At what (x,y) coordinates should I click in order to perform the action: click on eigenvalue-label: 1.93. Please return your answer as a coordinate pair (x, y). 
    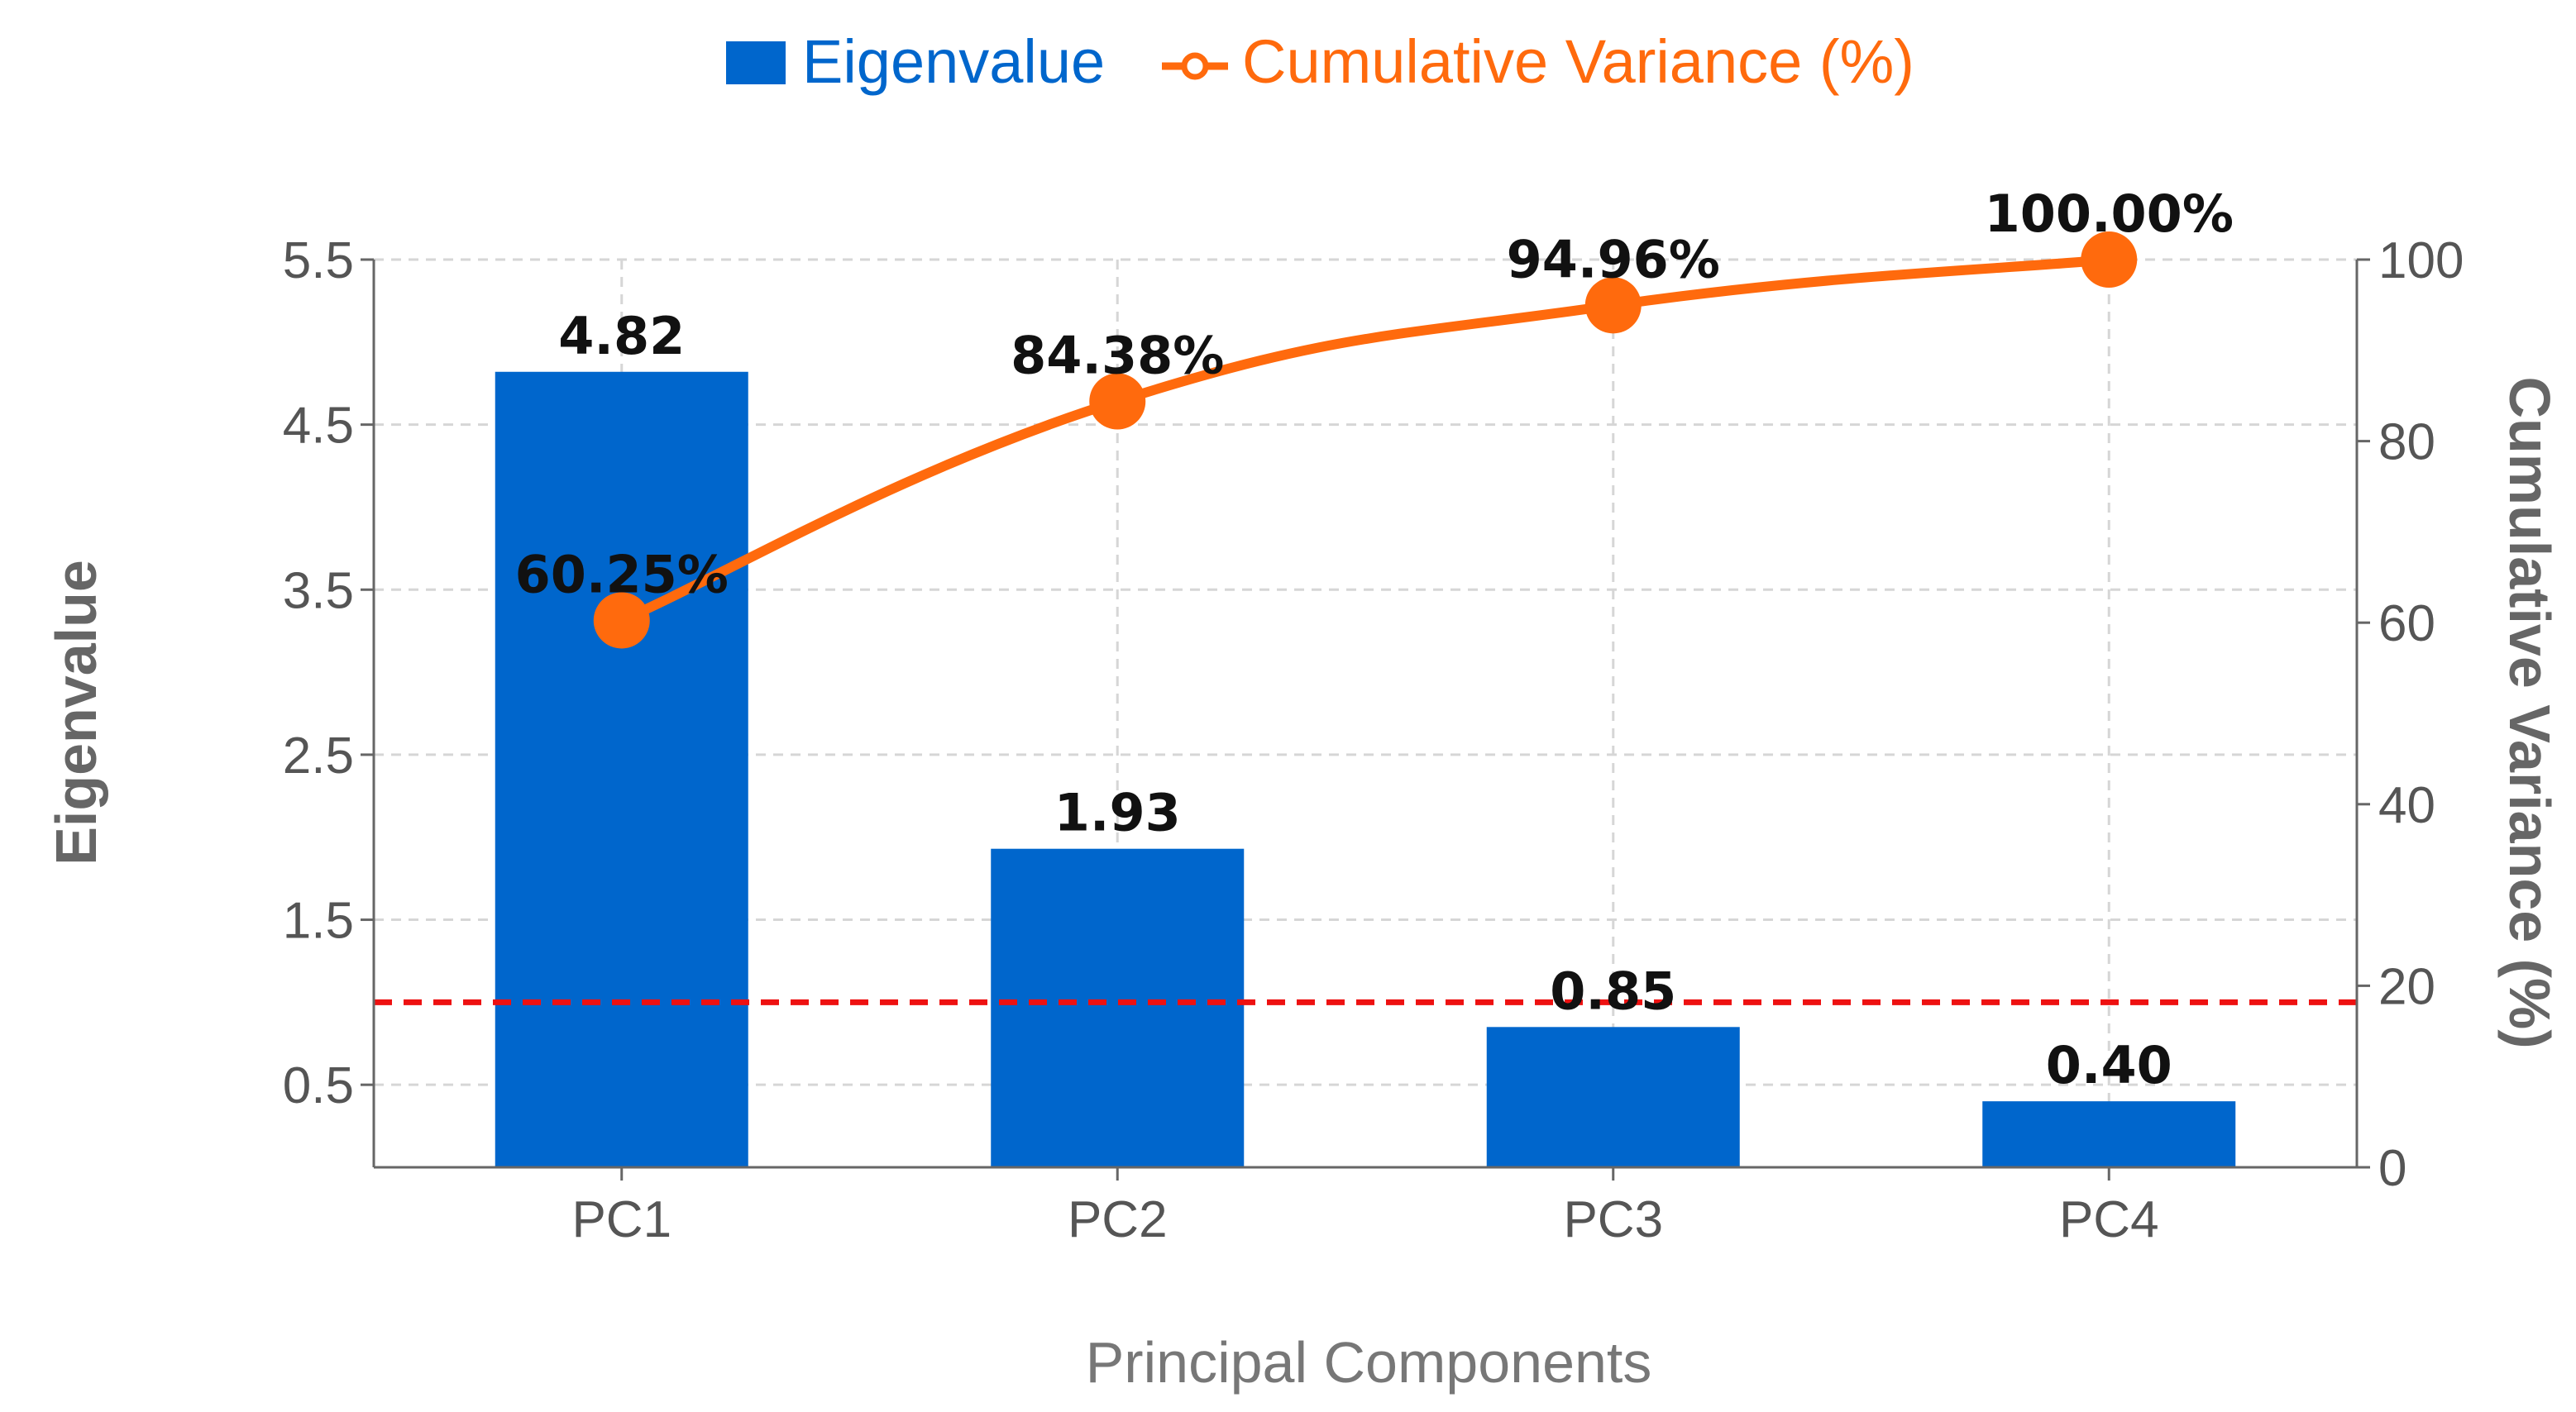
    Looking at the image, I should click on (1117, 813).